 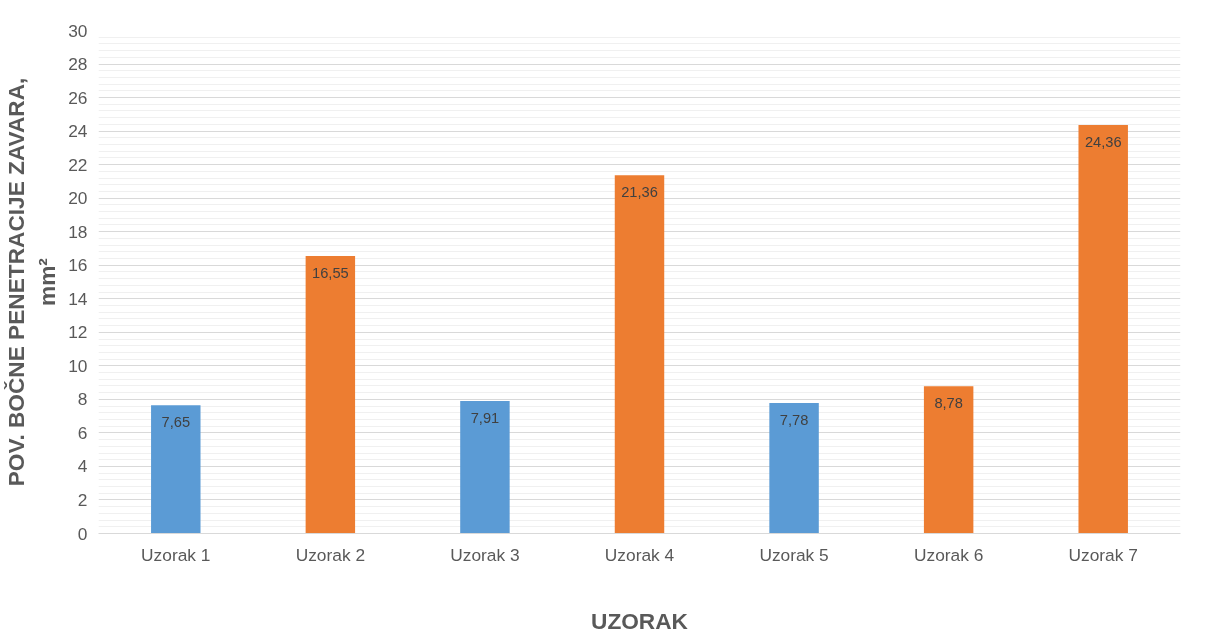 What do you see at coordinates (794, 554) in the screenshot?
I see `x-tick-label: Uzorak 5` at bounding box center [794, 554].